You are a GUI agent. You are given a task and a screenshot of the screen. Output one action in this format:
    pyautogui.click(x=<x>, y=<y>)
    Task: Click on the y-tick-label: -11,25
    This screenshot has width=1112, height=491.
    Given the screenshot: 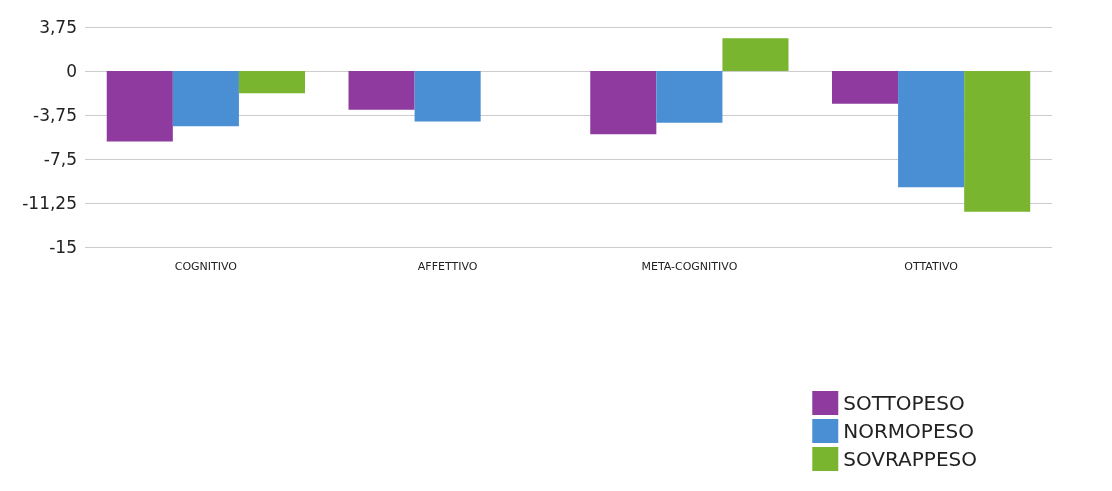 What is the action you would take?
    pyautogui.click(x=49, y=203)
    